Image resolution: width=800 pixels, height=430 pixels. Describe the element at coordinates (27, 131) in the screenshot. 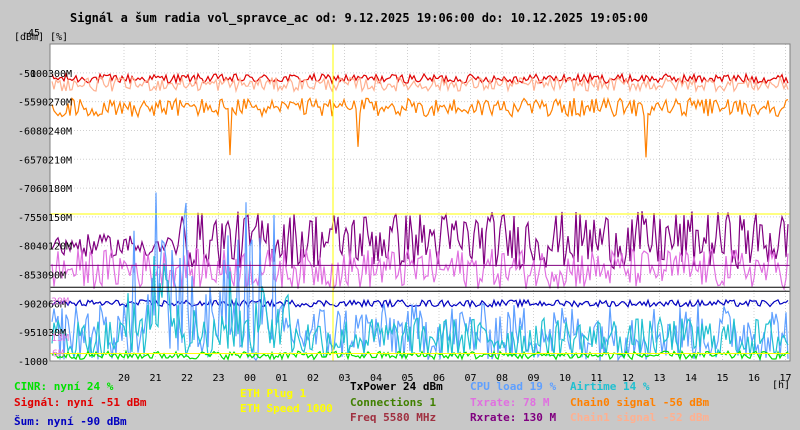

I see `y-tick-dbm: -60` at that location.